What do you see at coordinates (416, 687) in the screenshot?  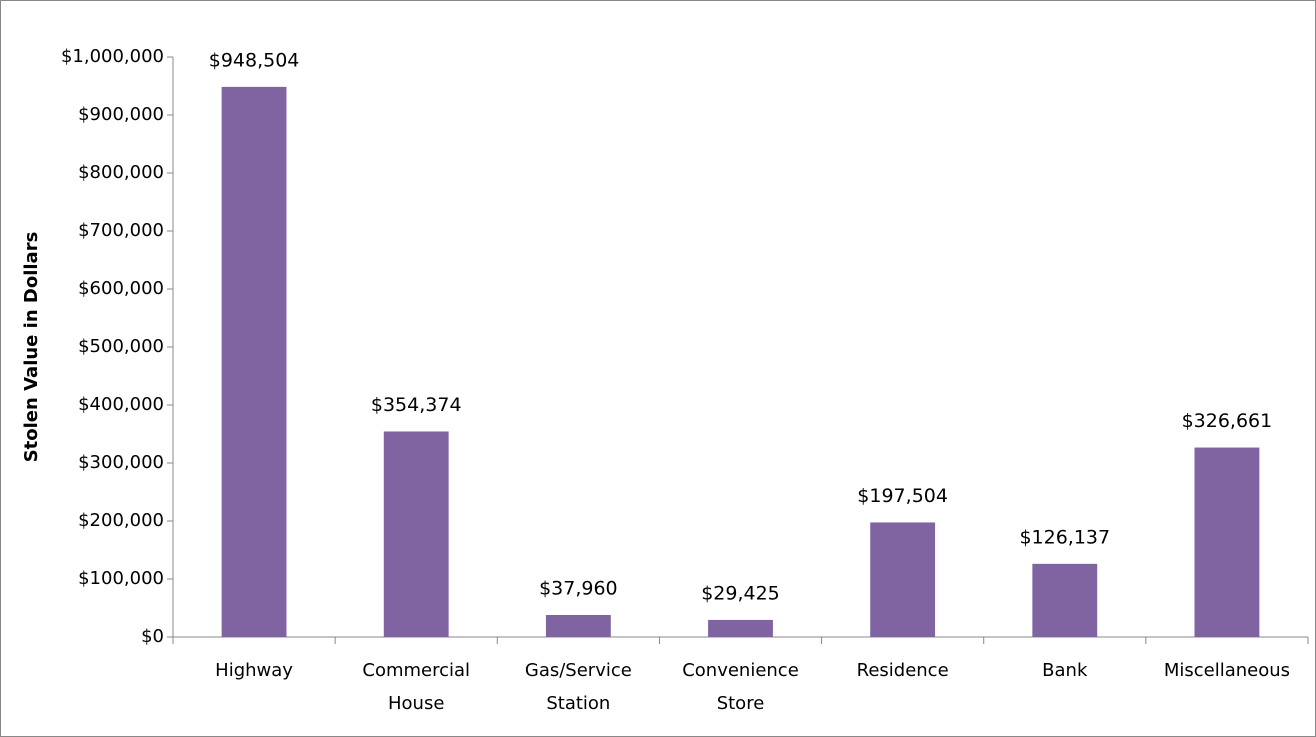 I see `x-tick-label: Commercial House` at bounding box center [416, 687].